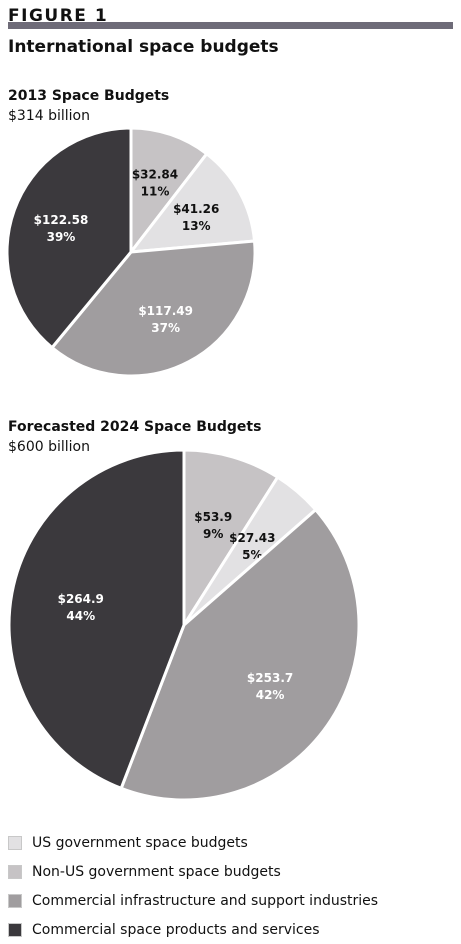  What do you see at coordinates (213, 517) in the screenshot?
I see `slice-value-label: $53.9` at bounding box center [213, 517].